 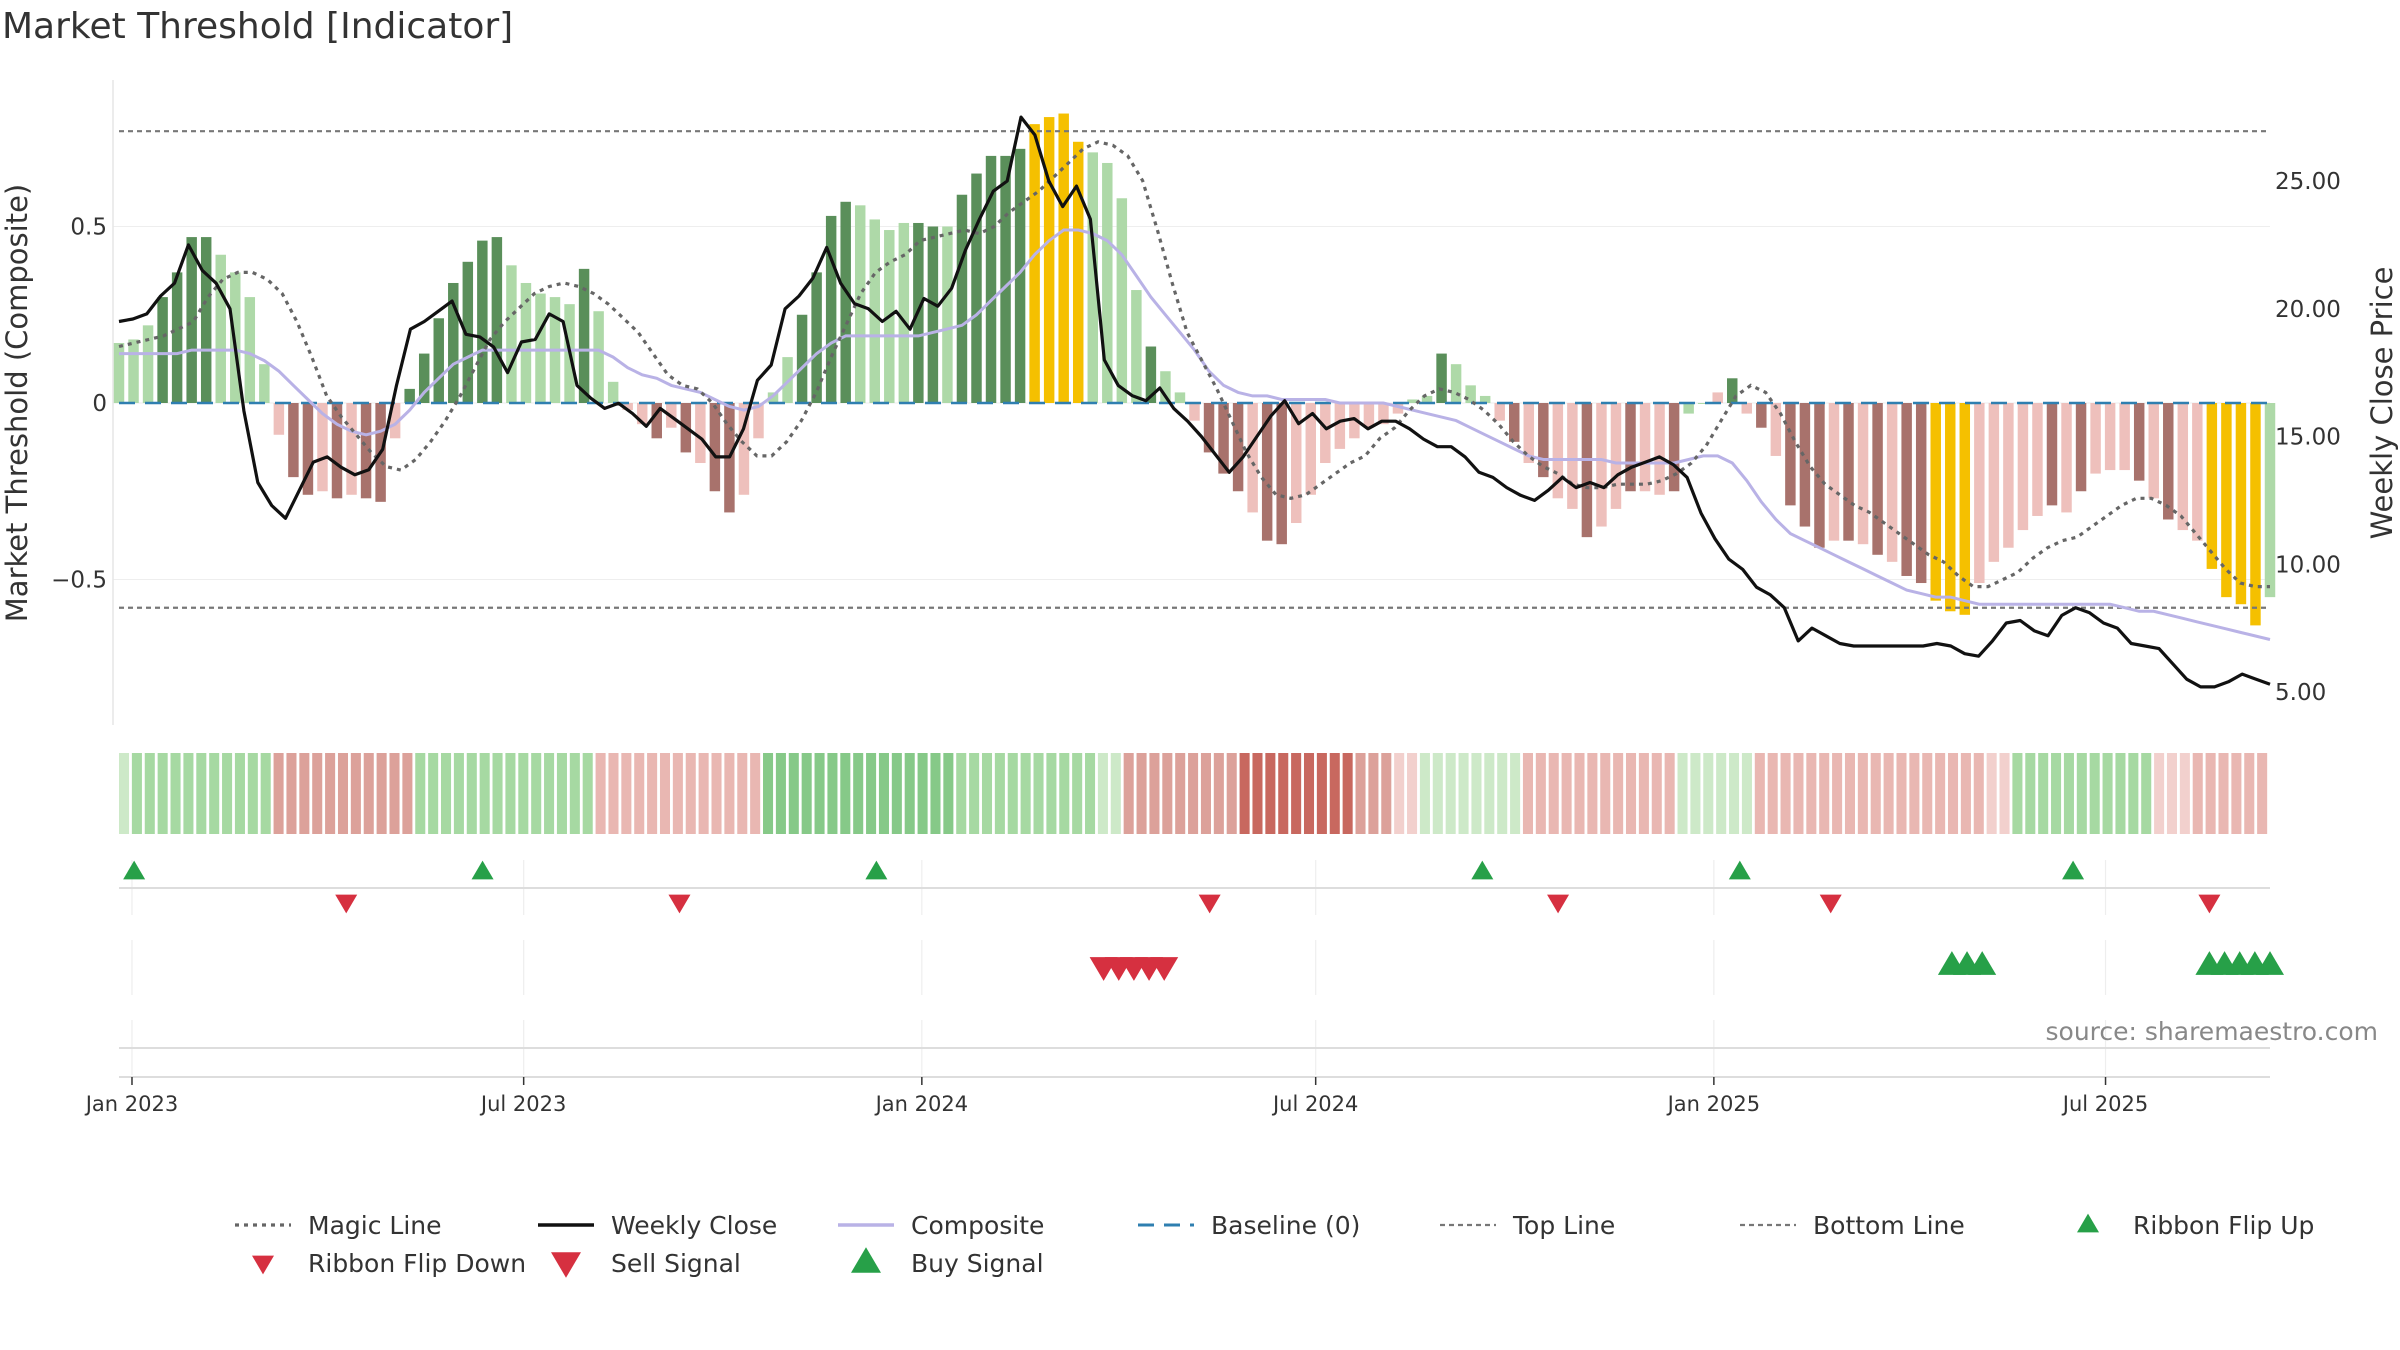 What do you see at coordinates (1889, 1225) in the screenshot?
I see `legend-label: Bottom Line` at bounding box center [1889, 1225].